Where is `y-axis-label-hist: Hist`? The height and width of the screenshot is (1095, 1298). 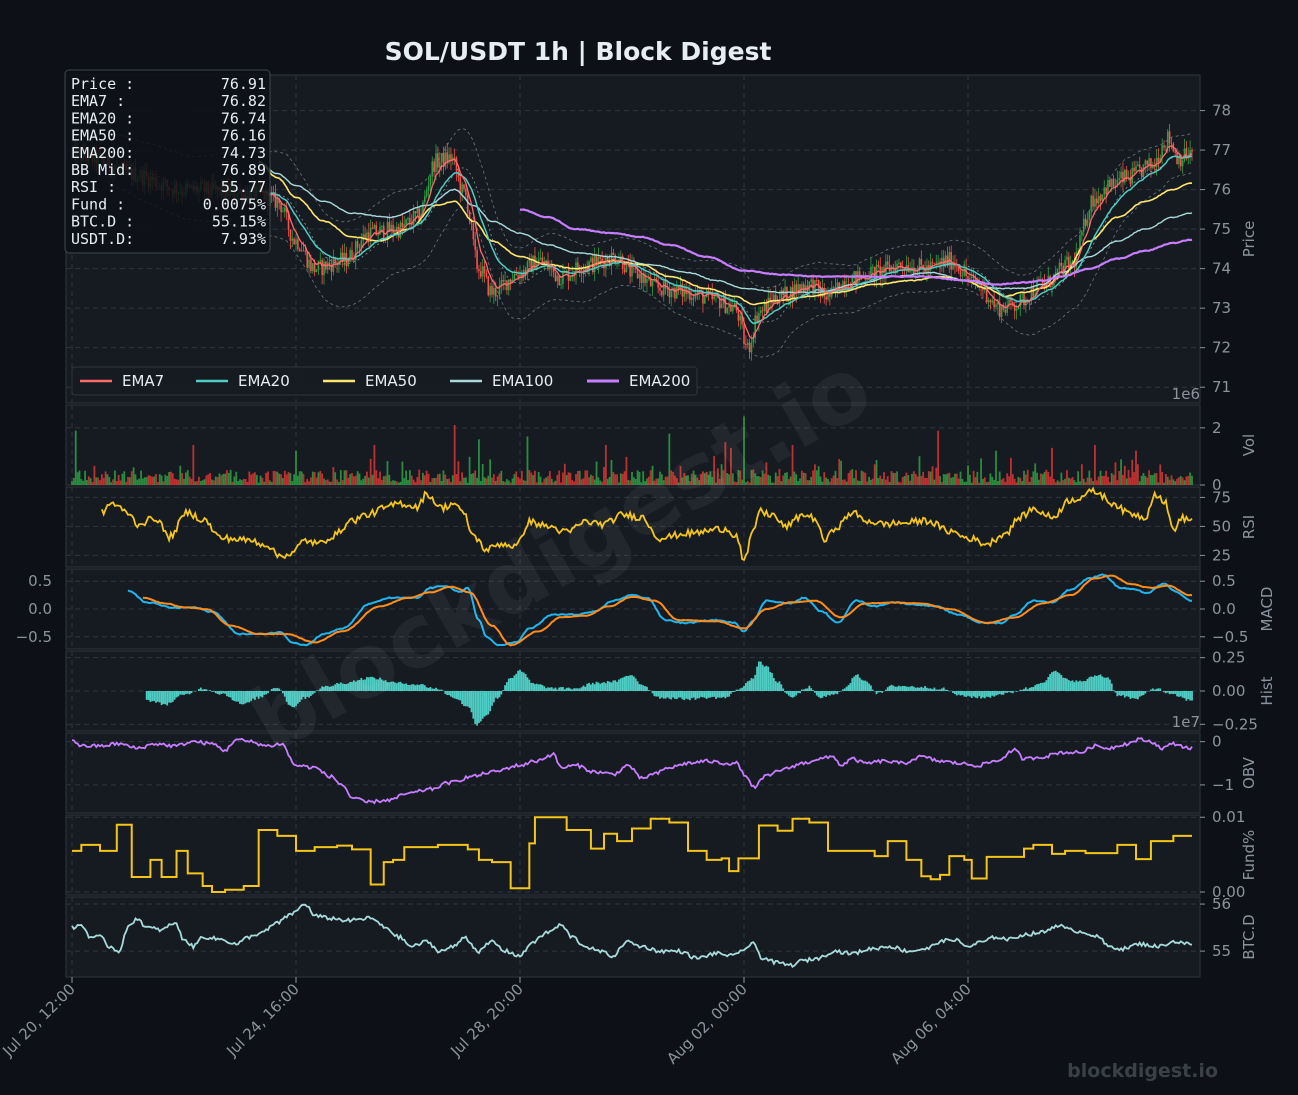 y-axis-label-hist: Hist is located at coordinates (1267, 690).